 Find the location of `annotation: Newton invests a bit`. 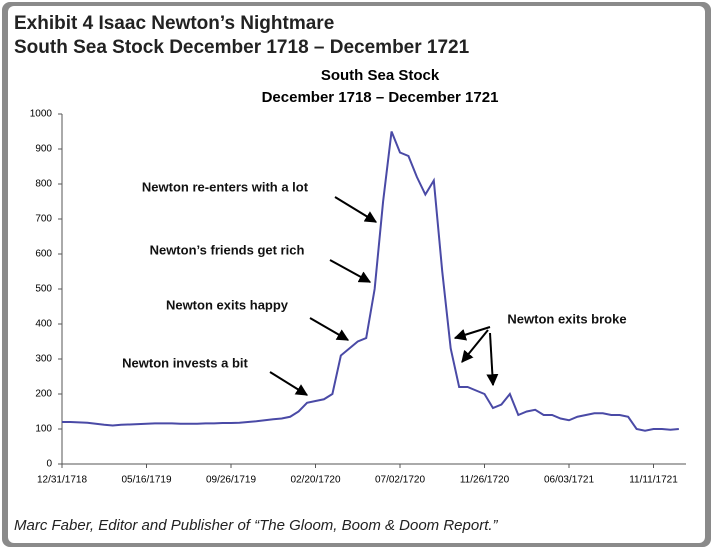

annotation: Newton invests a bit is located at coordinates (185, 362).